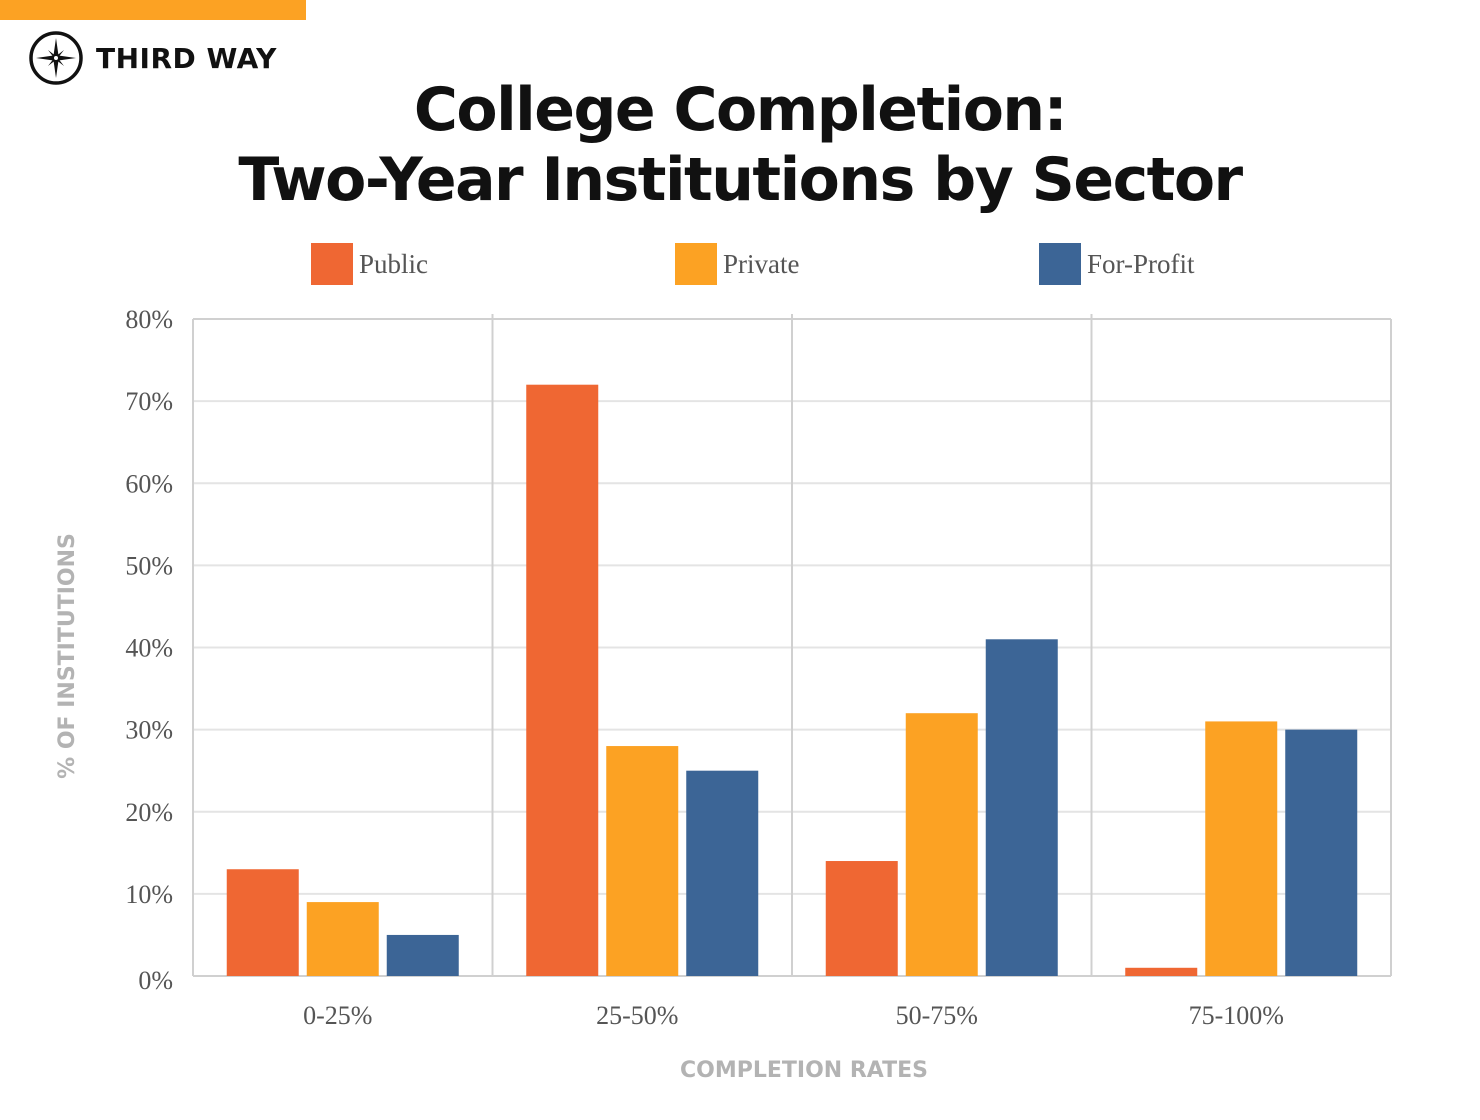 Image resolution: width=1480 pixels, height=1120 pixels. What do you see at coordinates (149, 812) in the screenshot?
I see `y-tick-label: 20%` at bounding box center [149, 812].